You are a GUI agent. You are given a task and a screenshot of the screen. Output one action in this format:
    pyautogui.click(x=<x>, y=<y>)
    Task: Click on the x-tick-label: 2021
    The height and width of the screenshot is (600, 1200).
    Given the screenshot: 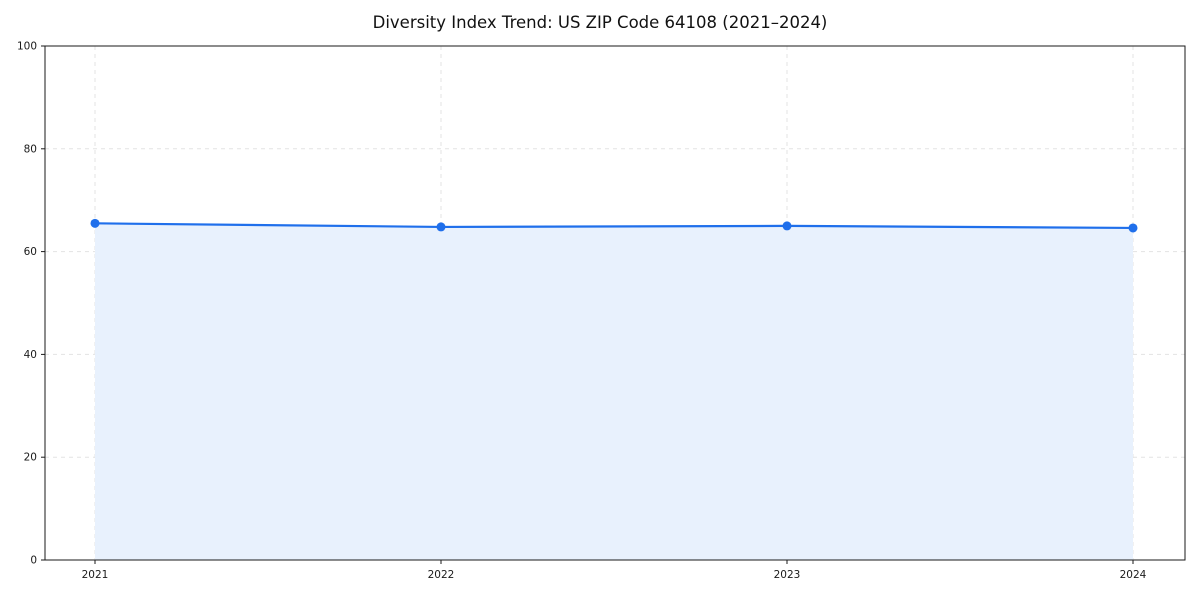 What is the action you would take?
    pyautogui.click(x=95, y=575)
    